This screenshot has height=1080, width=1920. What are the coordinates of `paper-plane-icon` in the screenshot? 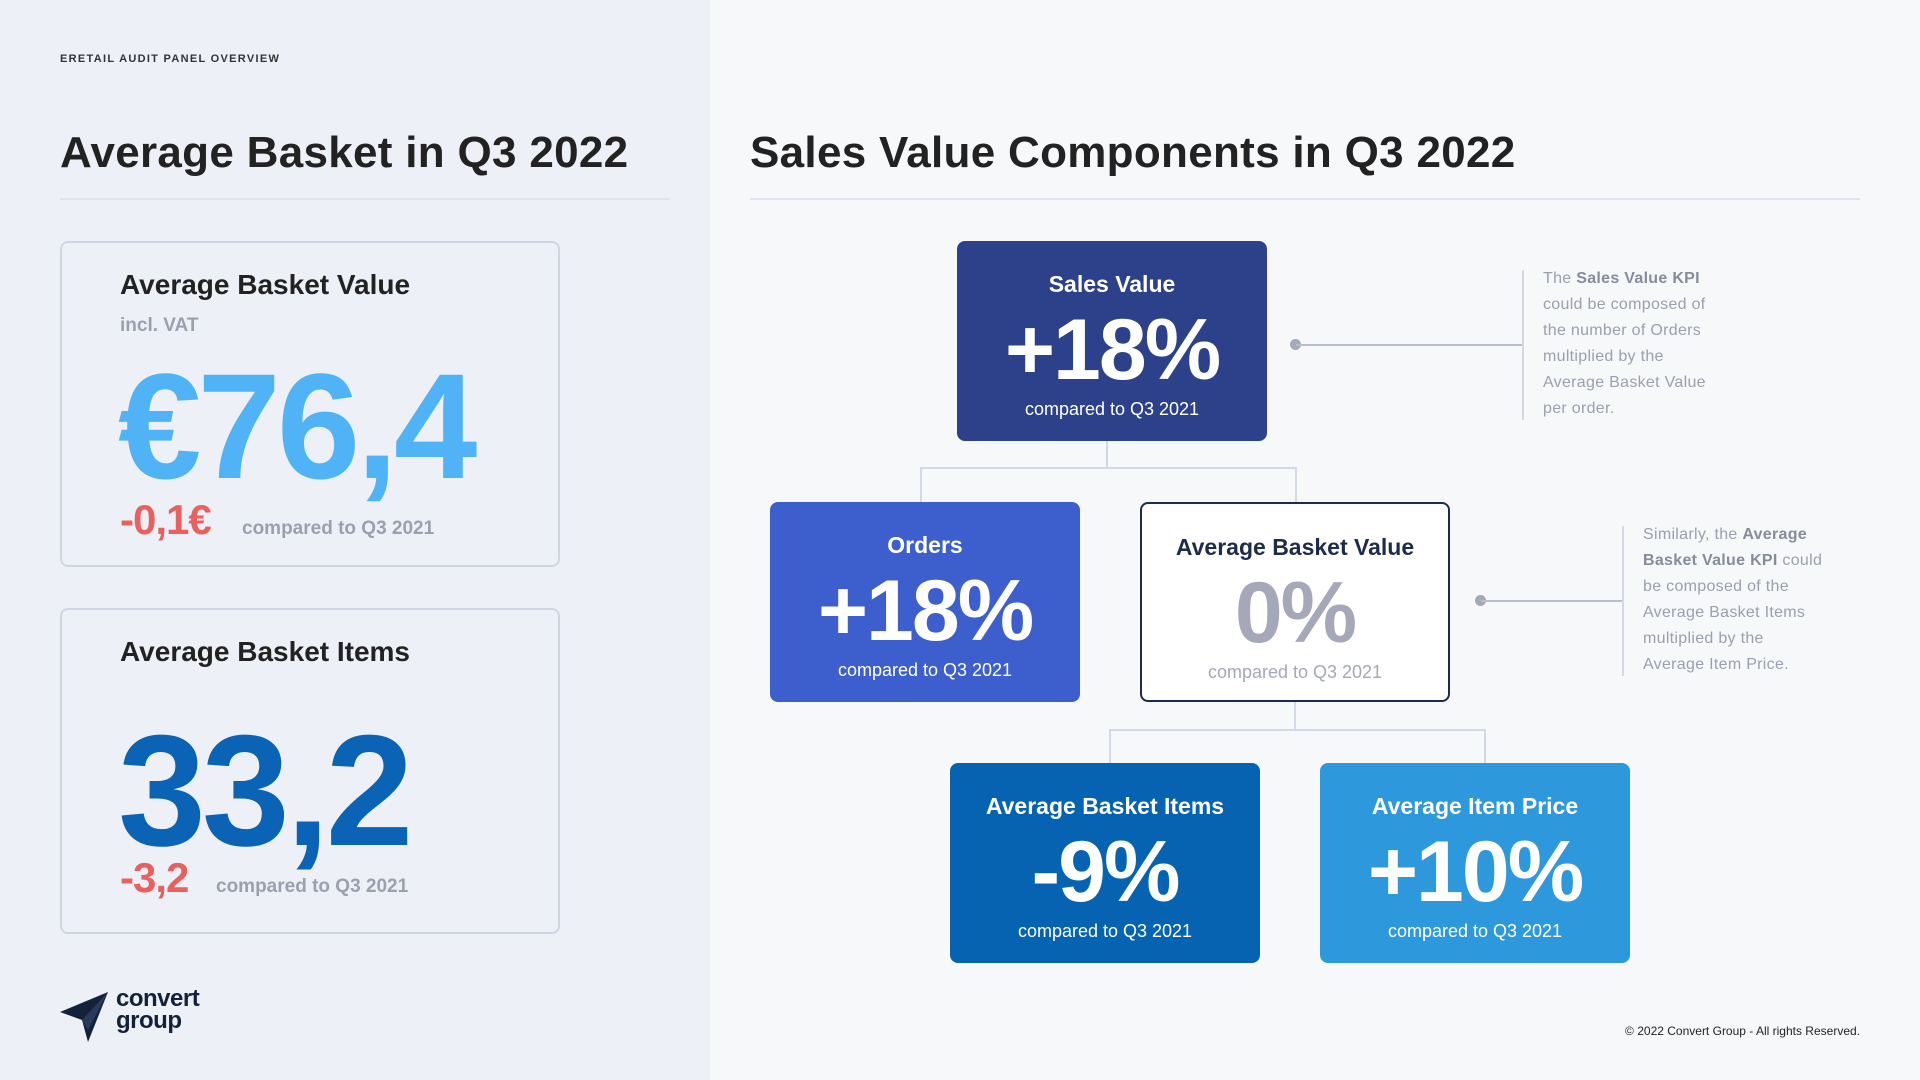 It's located at (84, 1017).